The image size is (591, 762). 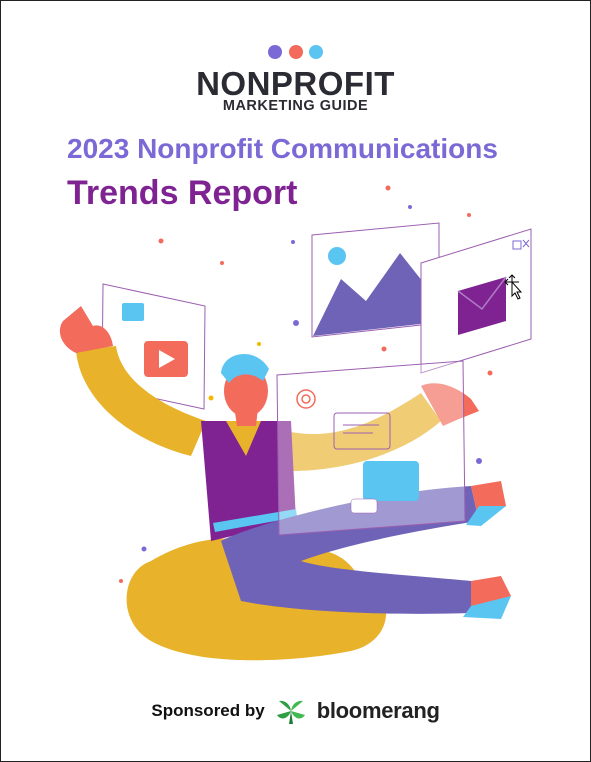 What do you see at coordinates (208, 710) in the screenshot?
I see `sponsor-label: Sponsored by` at bounding box center [208, 710].